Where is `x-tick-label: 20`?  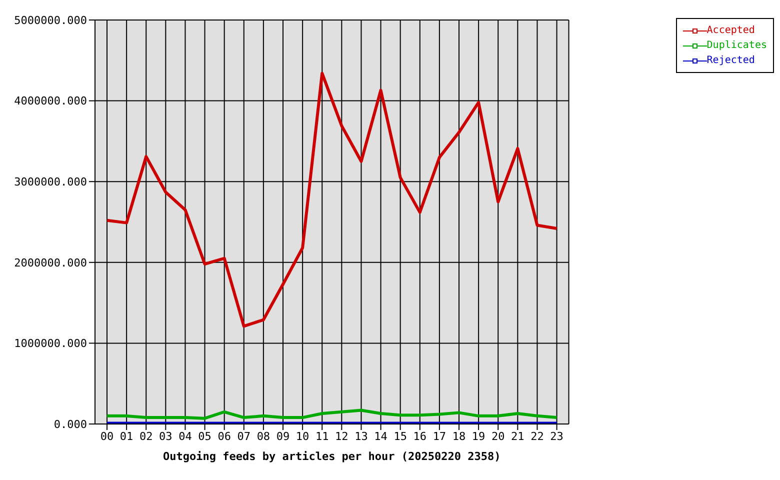
x-tick-label: 20 is located at coordinates (498, 436).